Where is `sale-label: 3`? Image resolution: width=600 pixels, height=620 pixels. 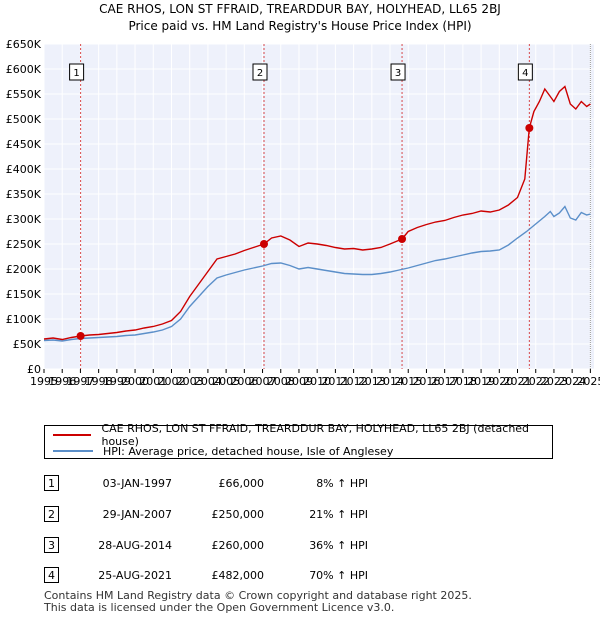
sale-label: 3 is located at coordinates (398, 73).